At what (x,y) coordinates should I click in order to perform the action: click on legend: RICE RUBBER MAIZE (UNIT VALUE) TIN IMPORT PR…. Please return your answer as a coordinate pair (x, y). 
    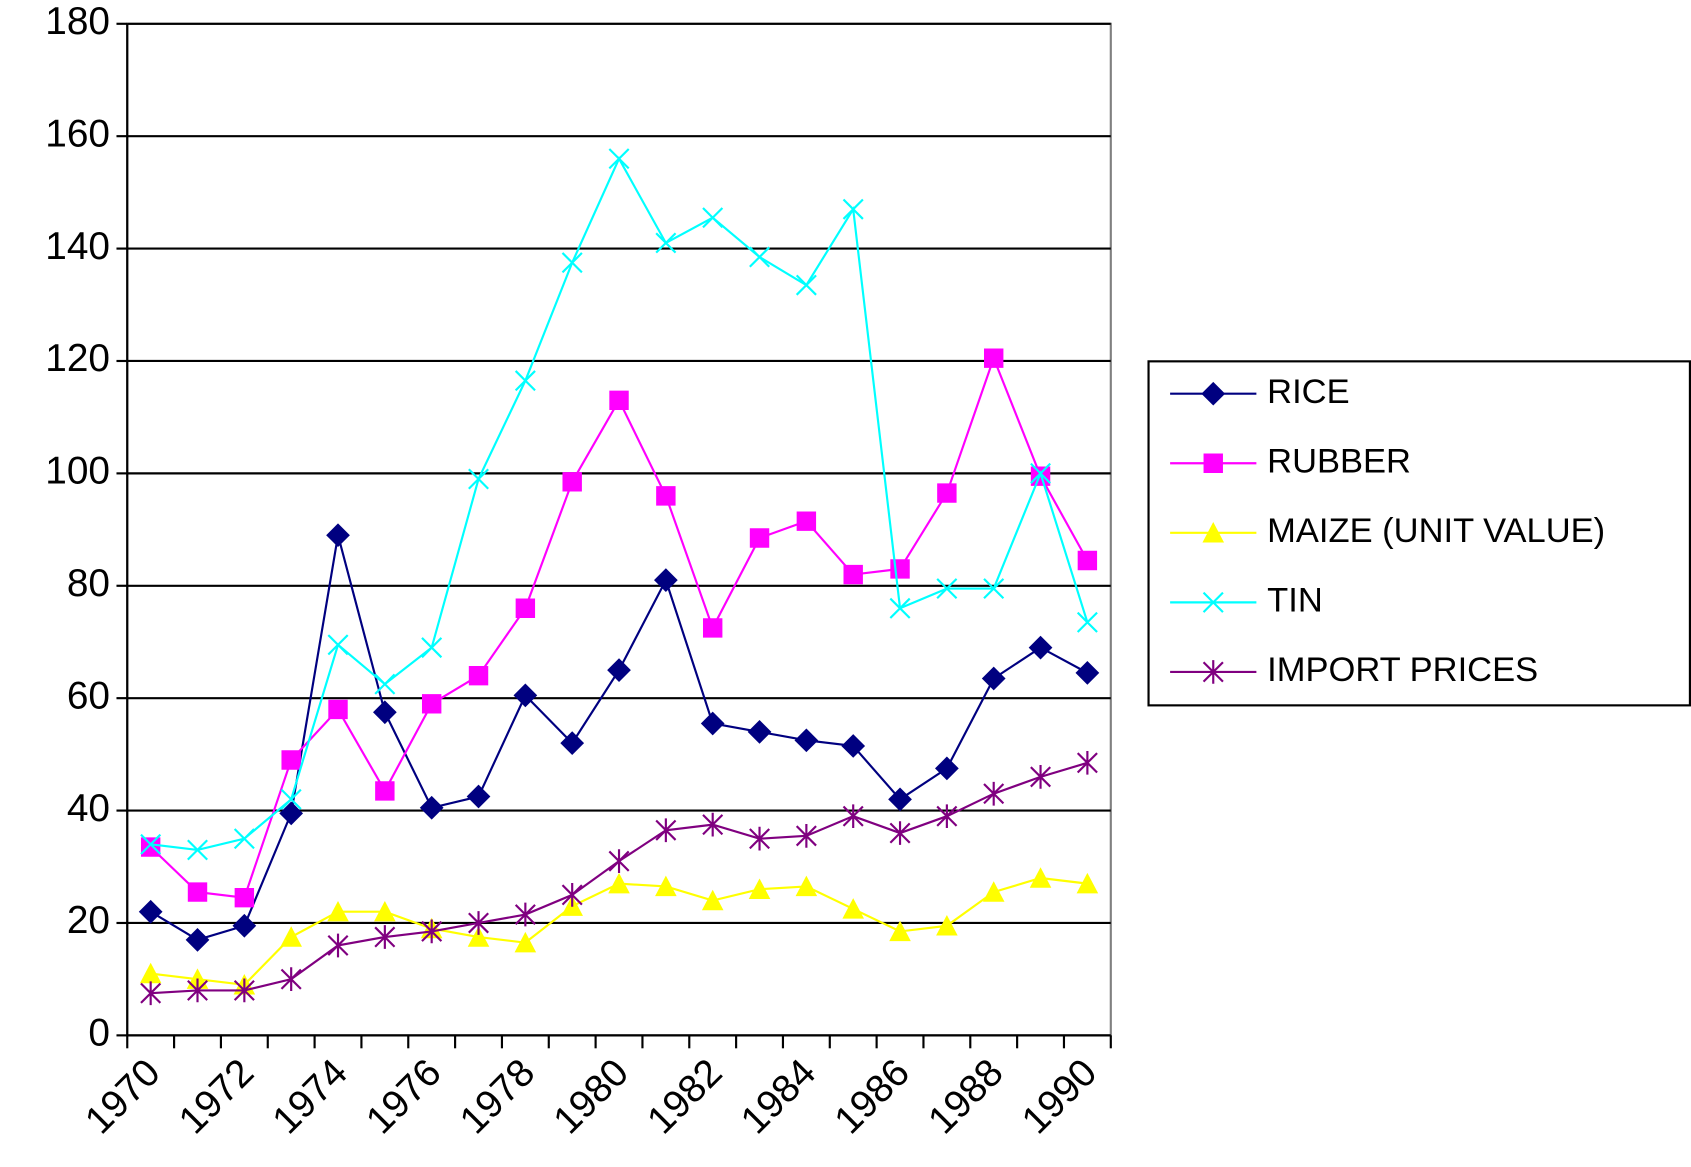
    Looking at the image, I should click on (1419, 533).